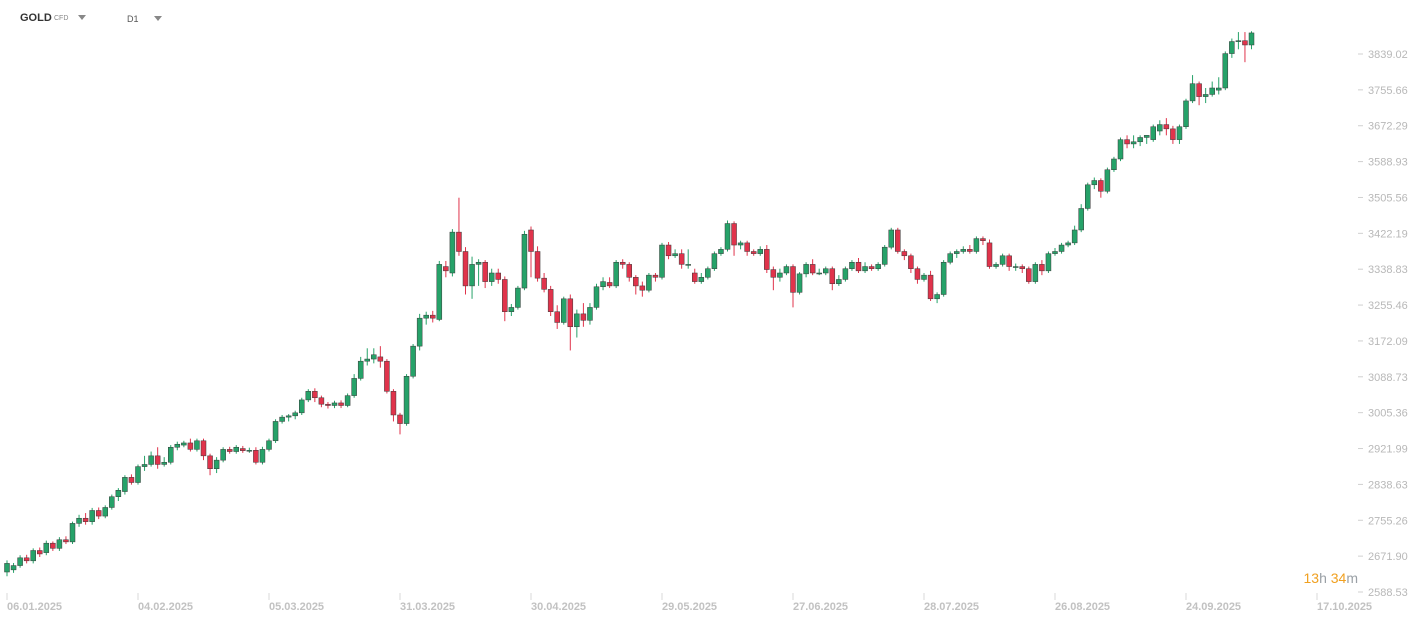 Image resolution: width=1426 pixels, height=623 pixels. What do you see at coordinates (1338, 578) in the screenshot?
I see `countdown-minutes: 34` at bounding box center [1338, 578].